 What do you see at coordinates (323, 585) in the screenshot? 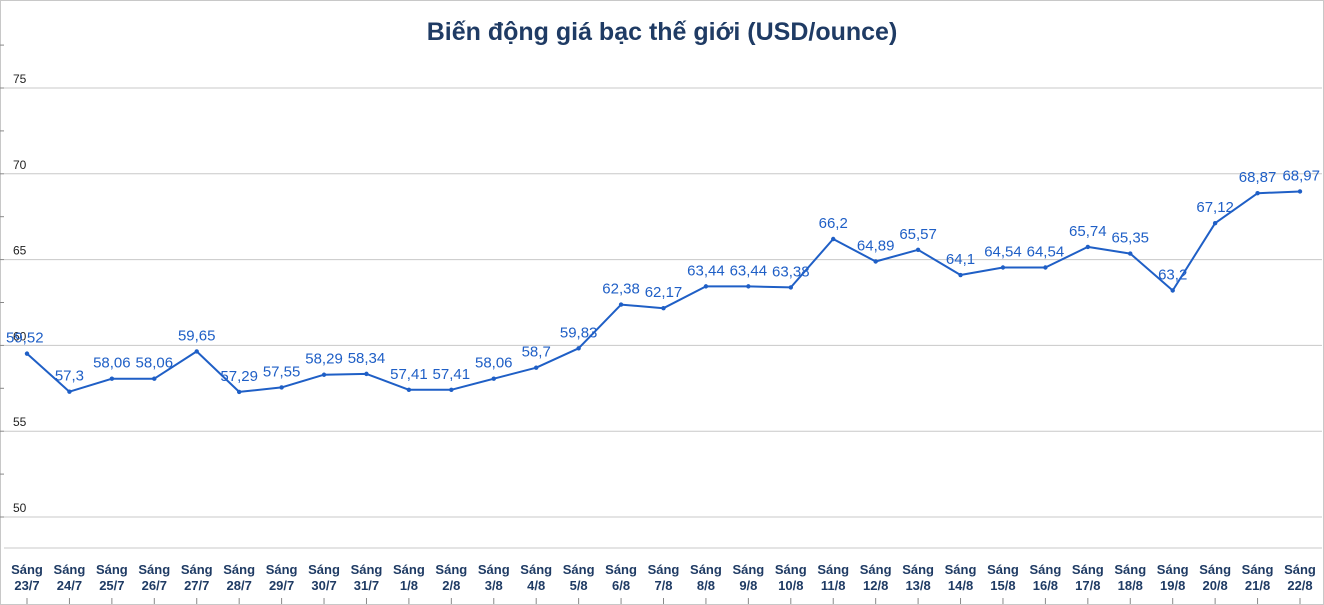
I see `x-tick-label: 30/7` at bounding box center [323, 585].